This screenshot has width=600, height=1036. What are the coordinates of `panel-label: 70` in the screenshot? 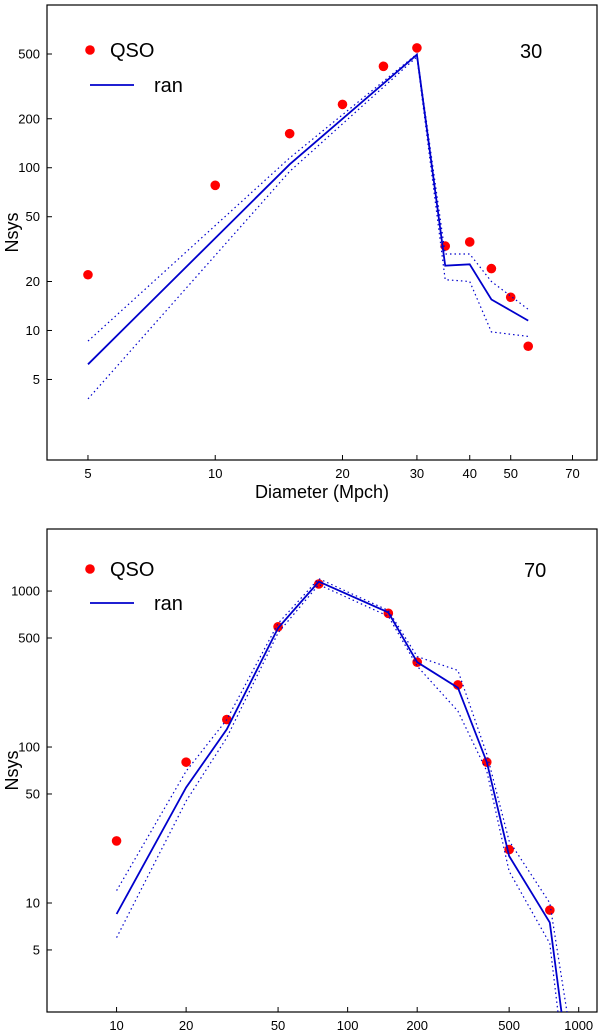 It's located at (535, 571).